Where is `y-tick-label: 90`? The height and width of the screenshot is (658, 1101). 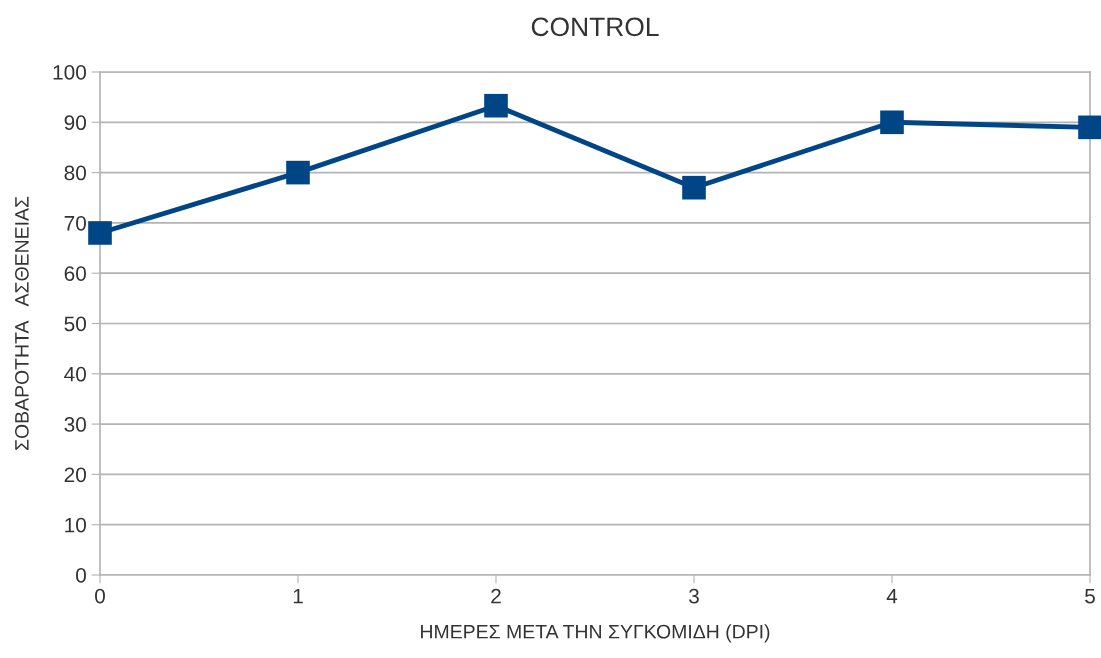 y-tick-label: 90 is located at coordinates (75, 123).